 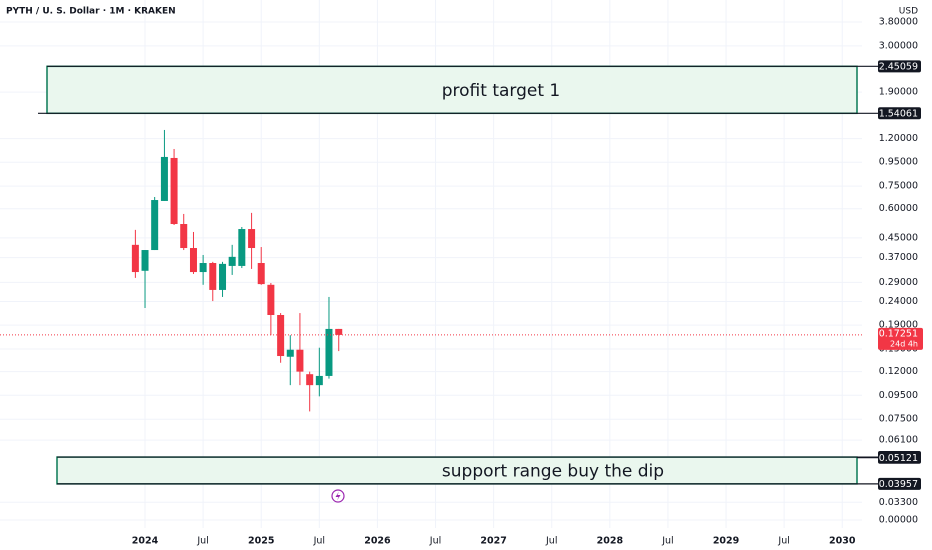 What do you see at coordinates (898, 395) in the screenshot?
I see `y-tick-label: 0.09500` at bounding box center [898, 395].